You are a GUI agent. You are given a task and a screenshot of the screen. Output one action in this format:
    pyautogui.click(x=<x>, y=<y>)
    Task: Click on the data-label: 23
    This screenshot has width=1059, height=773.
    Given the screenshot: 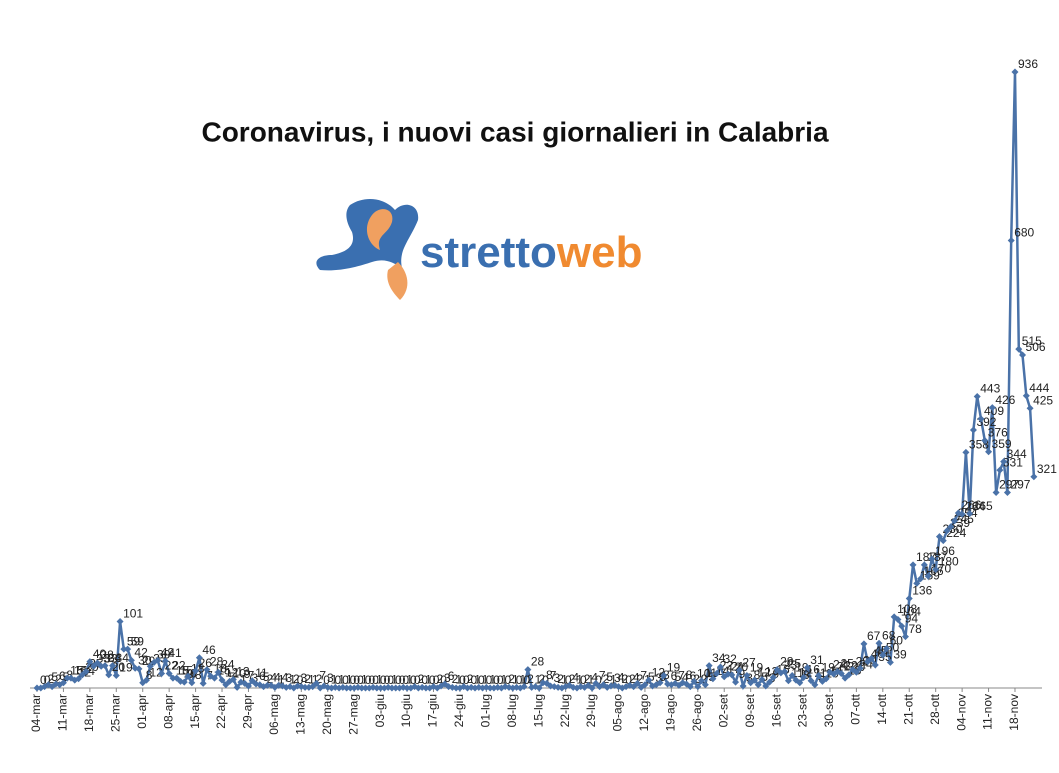 What is the action you would take?
    pyautogui.click(x=791, y=665)
    